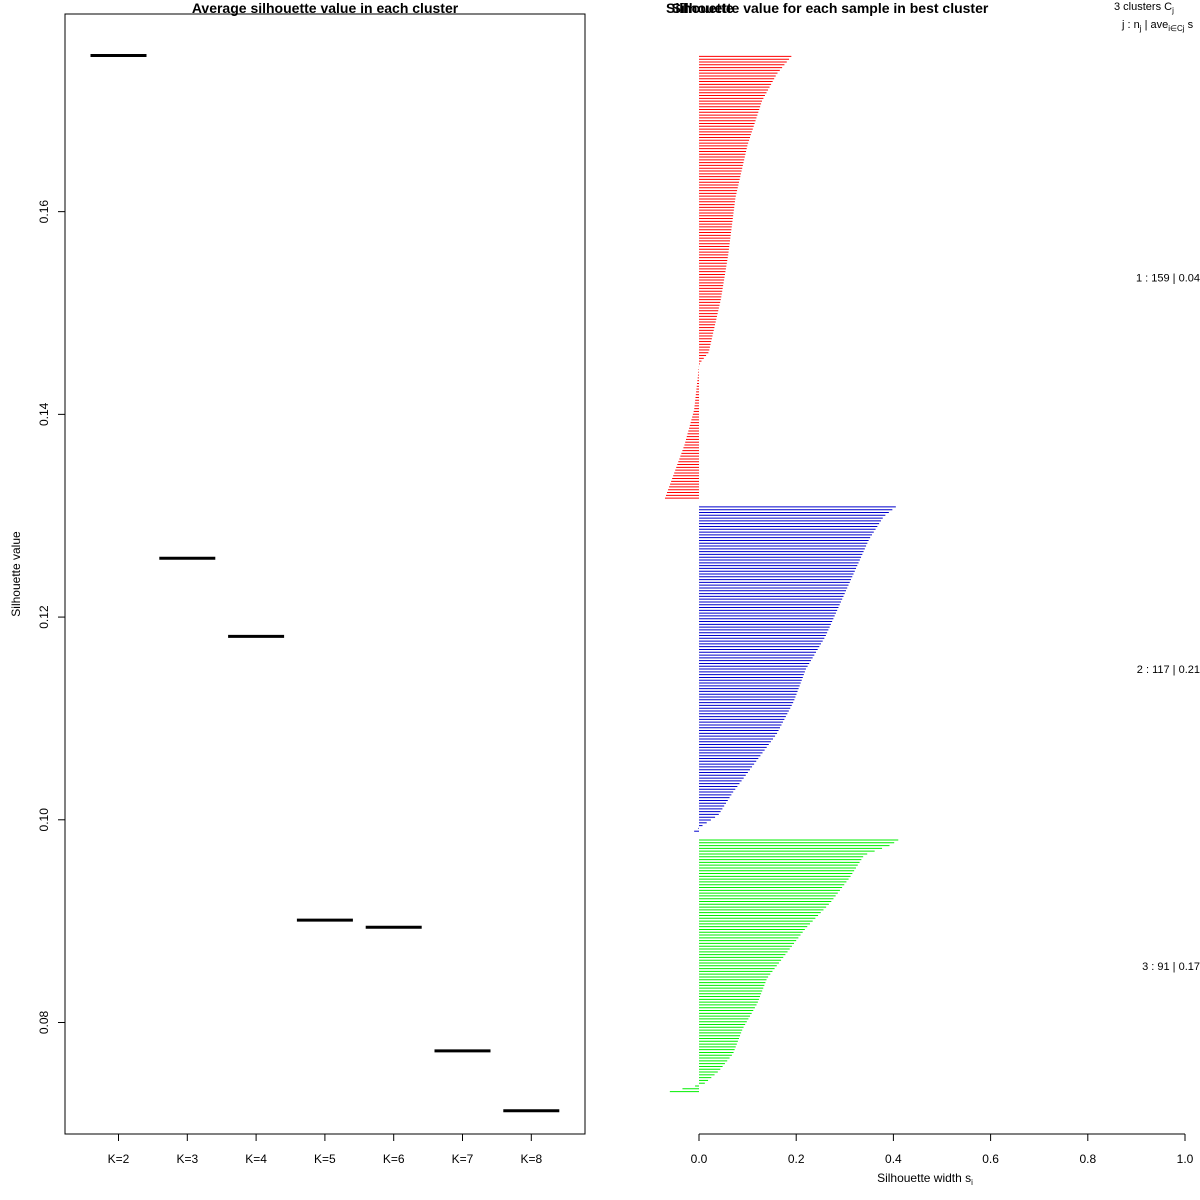 This screenshot has height=1200, width=1200. I want to click on right-x-axis-label-sub: i, so click(972, 1182).